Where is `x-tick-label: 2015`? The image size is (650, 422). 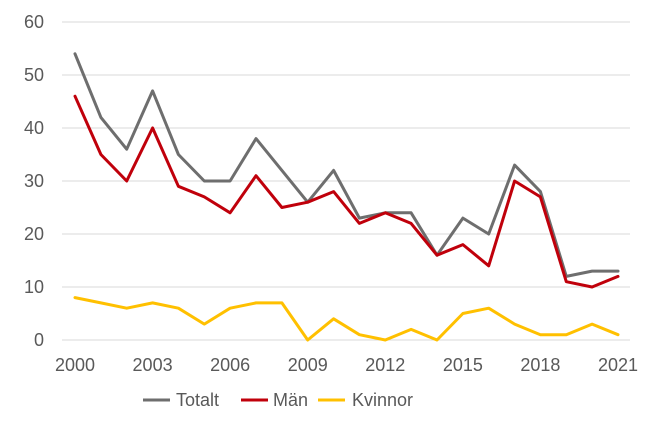 x-tick-label: 2015 is located at coordinates (463, 365).